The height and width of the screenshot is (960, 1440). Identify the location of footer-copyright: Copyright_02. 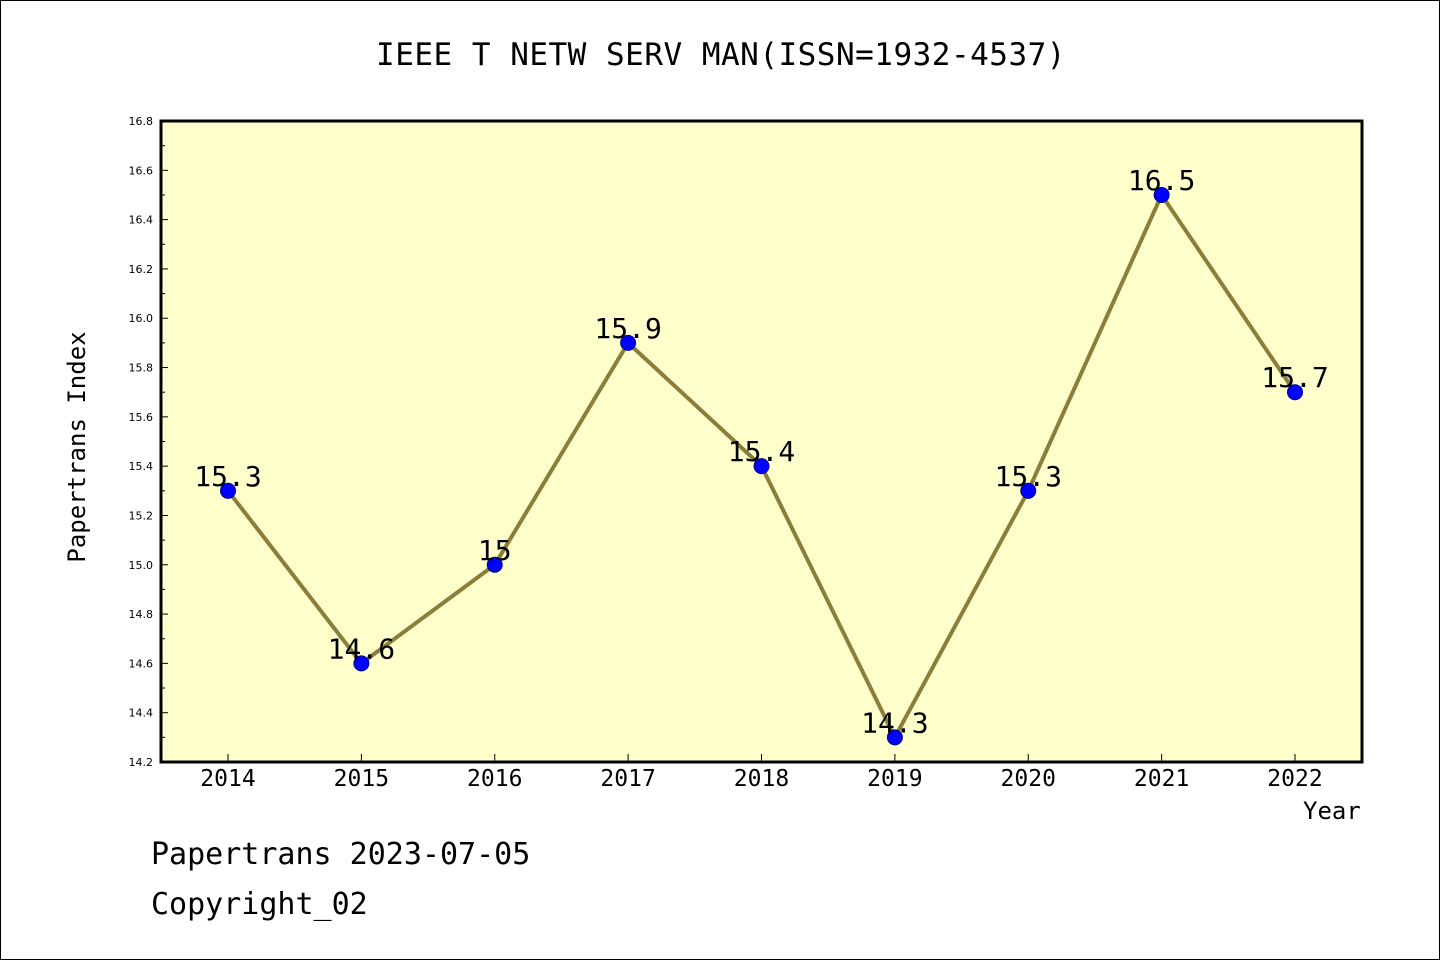
(259, 904).